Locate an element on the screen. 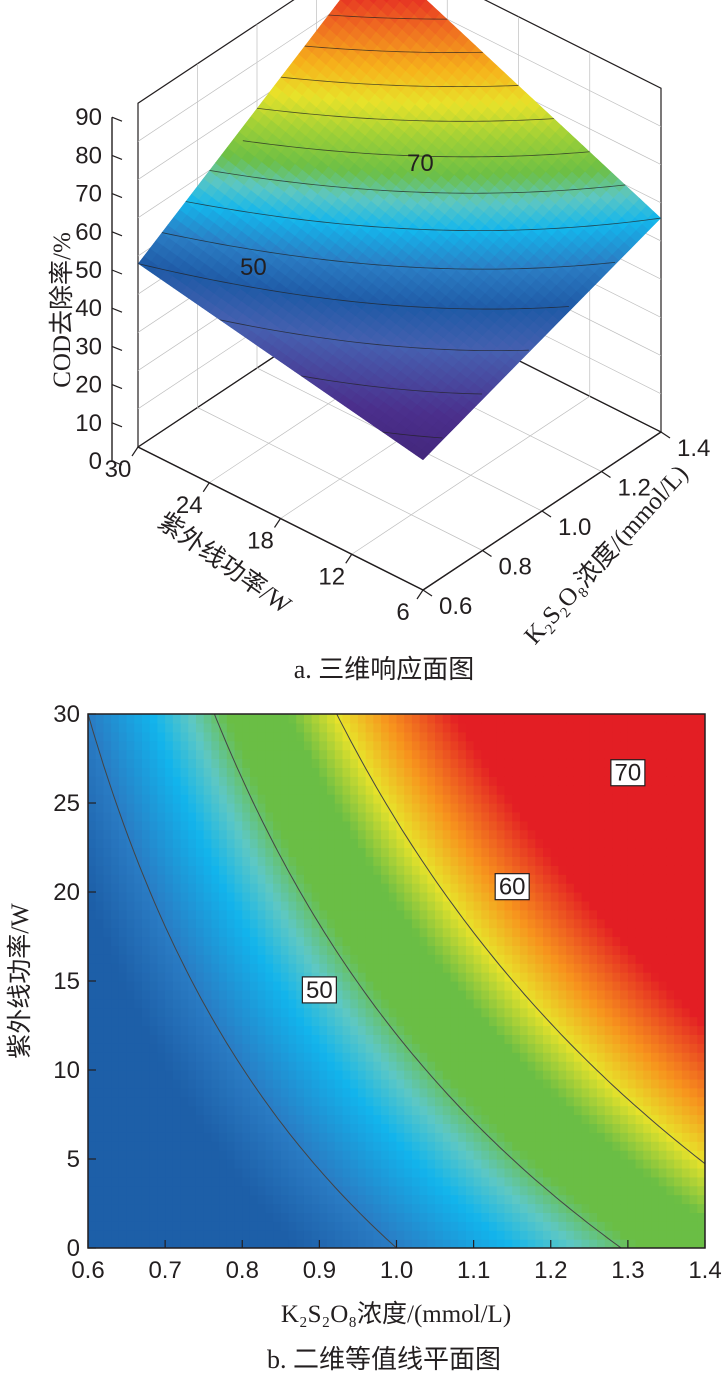  surface-y-tick is located at coordinates (546, 514).